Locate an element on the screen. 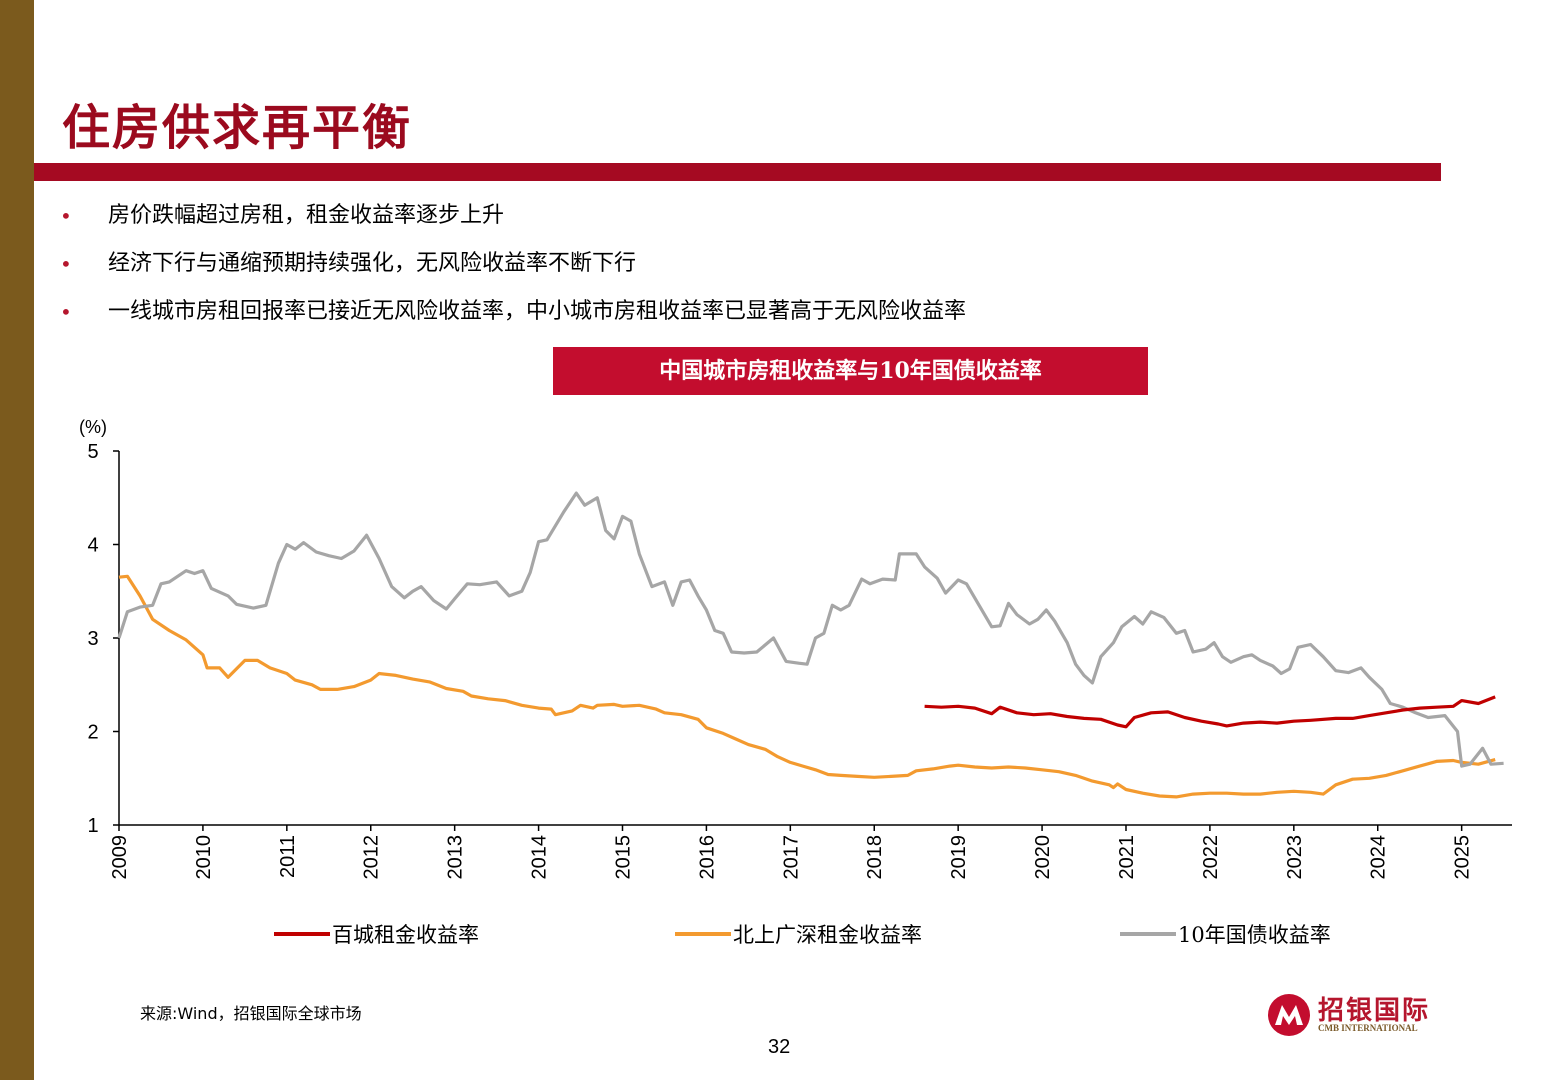 The width and height of the screenshot is (1560, 1080). bullet-item: • 经济下行与通缩预期持续强化，无风险收益率不断下行 is located at coordinates (513, 270).